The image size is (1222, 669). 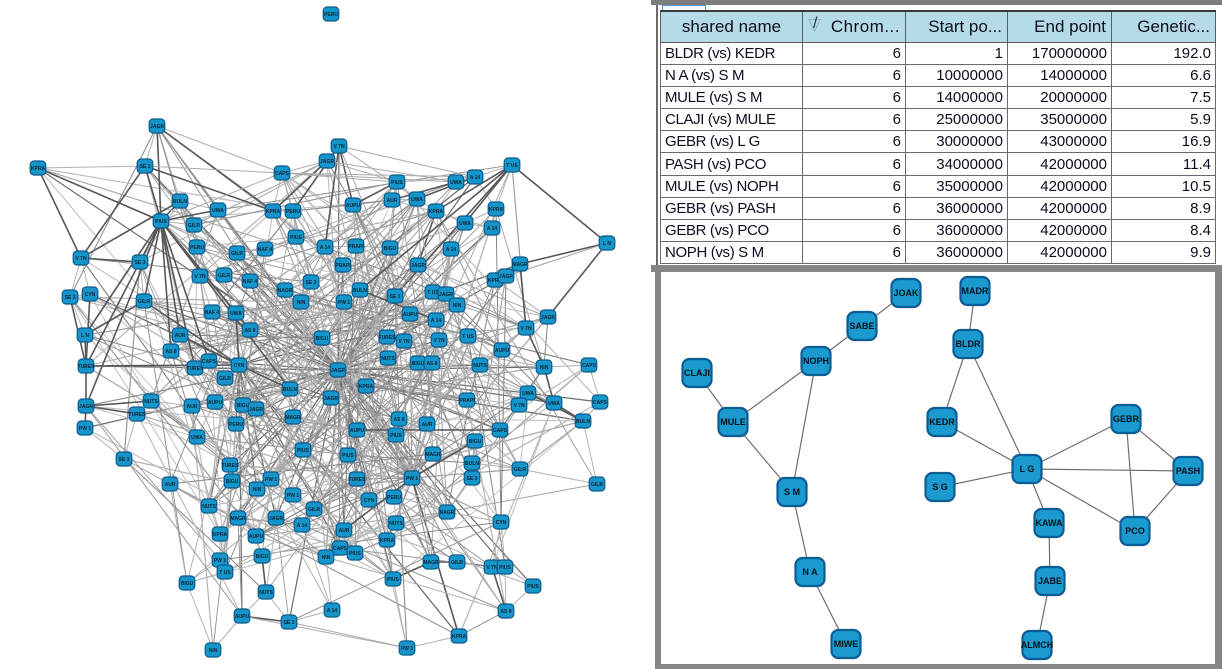 I want to click on svg-text: KAWA, so click(x=1050, y=523).